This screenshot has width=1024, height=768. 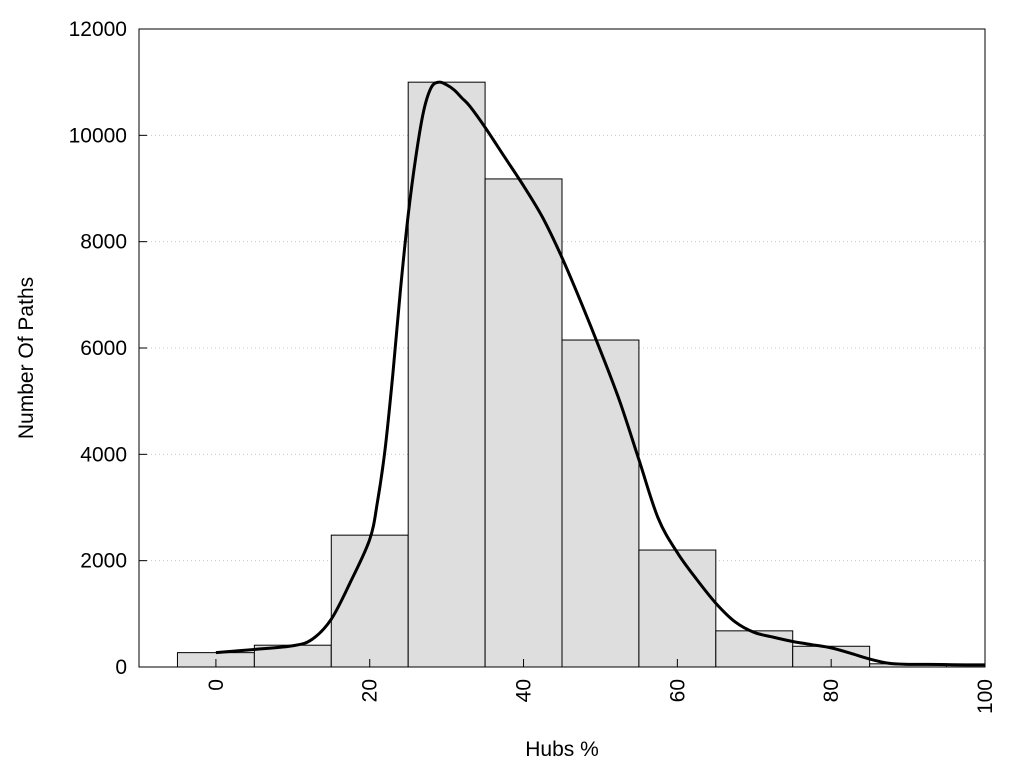 I want to click on x-axis-title: Hubs %, so click(x=562, y=749).